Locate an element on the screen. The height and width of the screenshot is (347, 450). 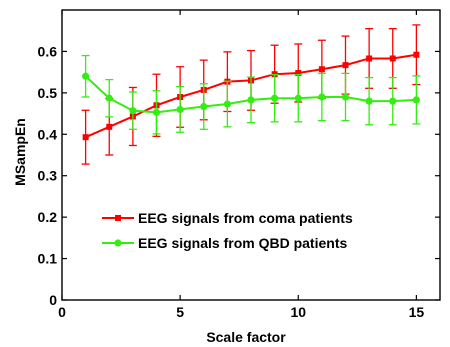
x-axis-label: Scale factor is located at coordinates (246, 337).